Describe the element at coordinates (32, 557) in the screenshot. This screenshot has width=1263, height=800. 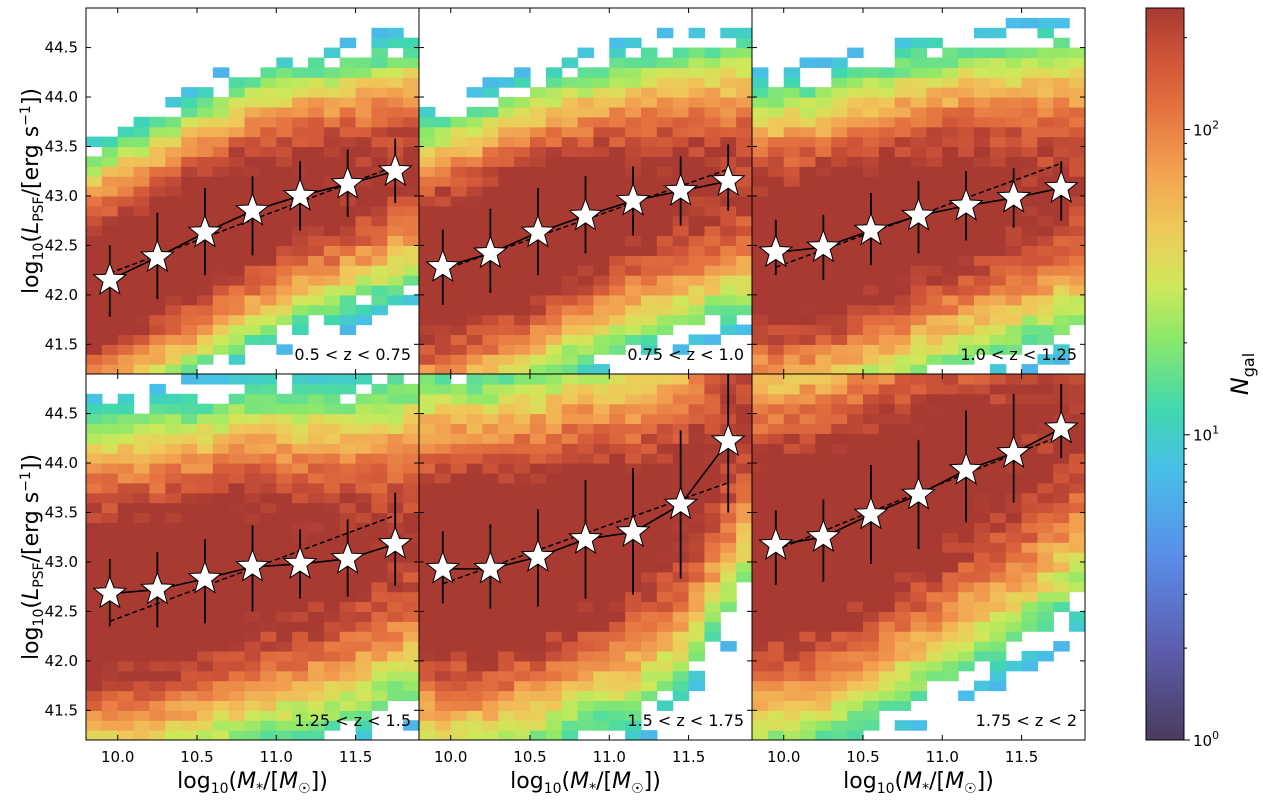
I see `y-axis-label: log10(LPSF/[erg s−1])` at that location.